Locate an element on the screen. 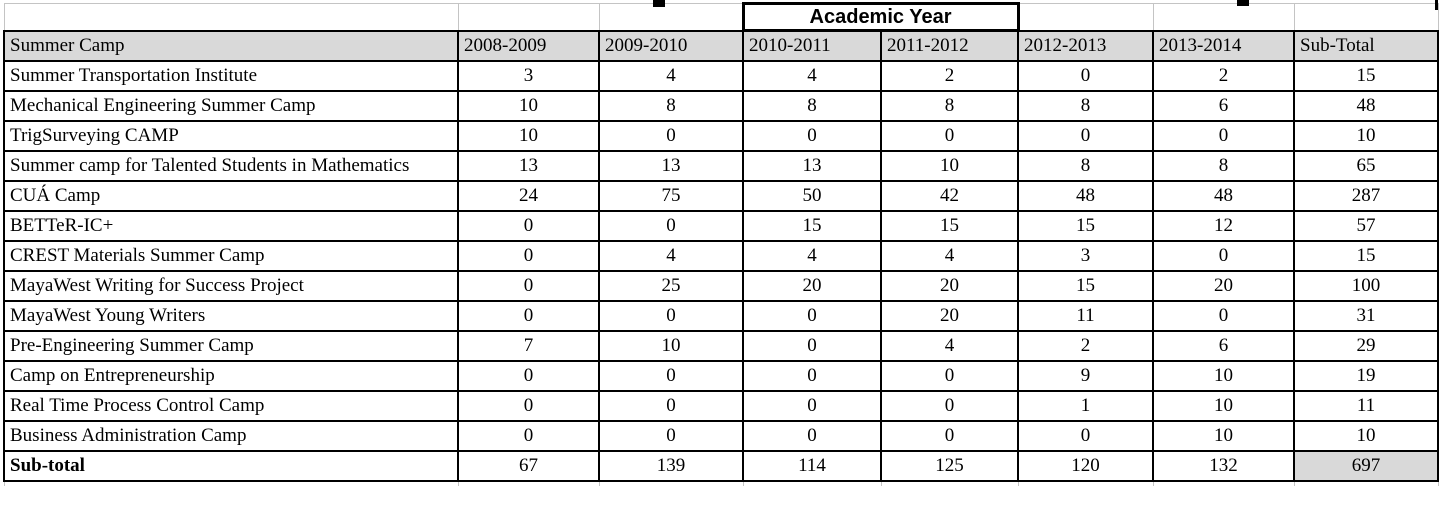 This screenshot has height=518, width=1440. camp-value-cell: 19 is located at coordinates (1366, 375).